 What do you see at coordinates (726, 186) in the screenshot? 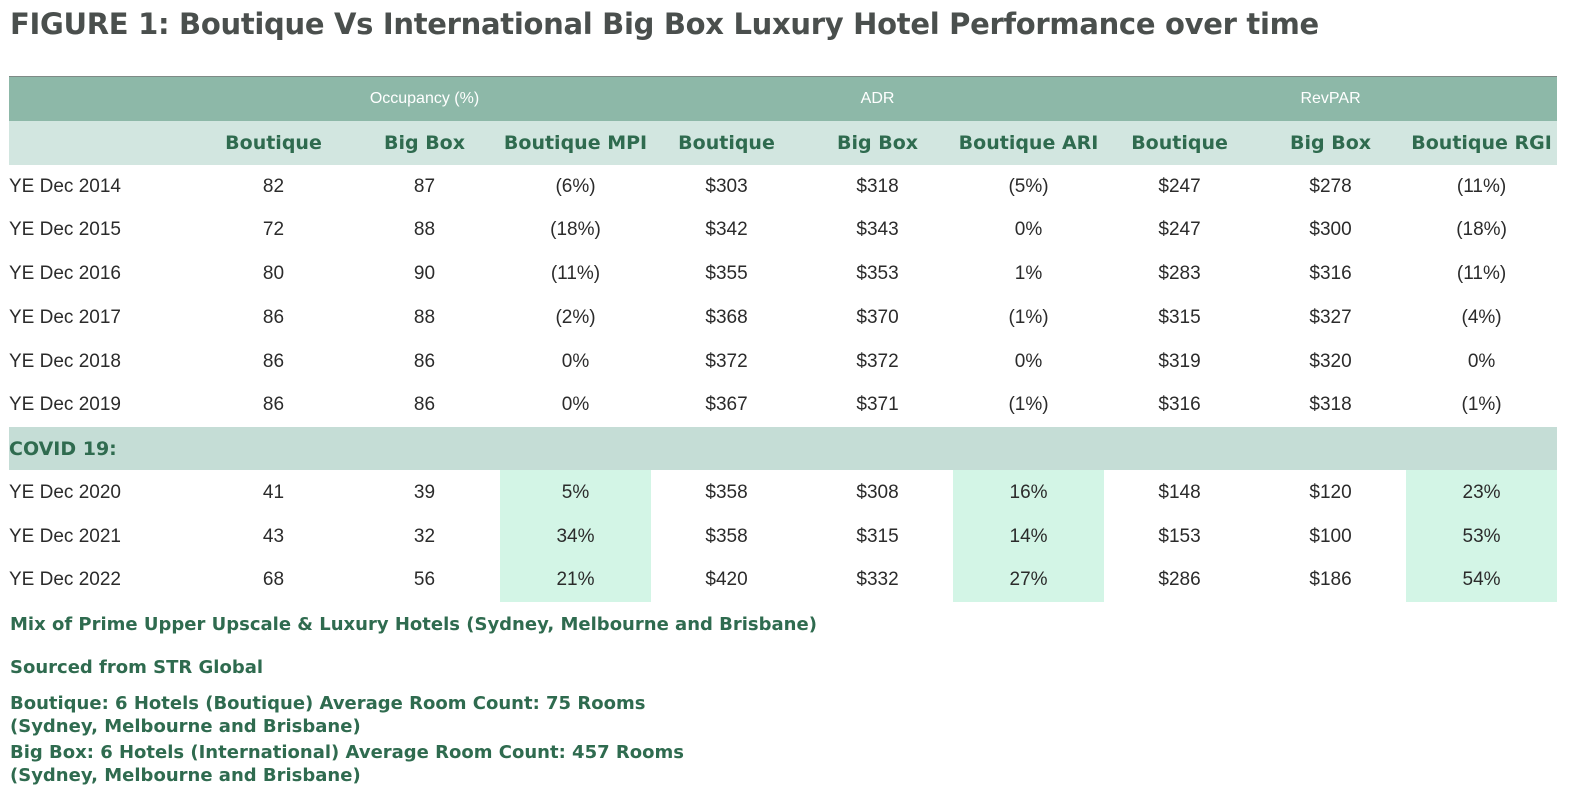
I see `table-cell: $303` at bounding box center [726, 186].